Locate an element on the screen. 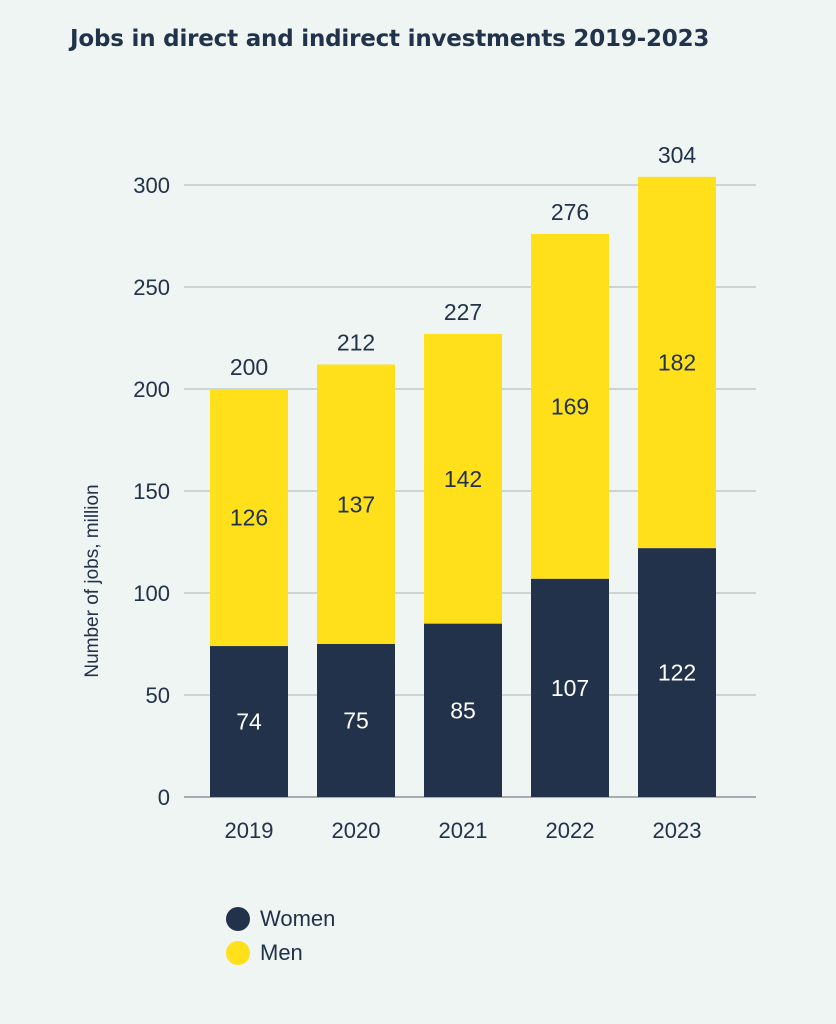  y-axis-label: Number of jobs, million is located at coordinates (92, 580).